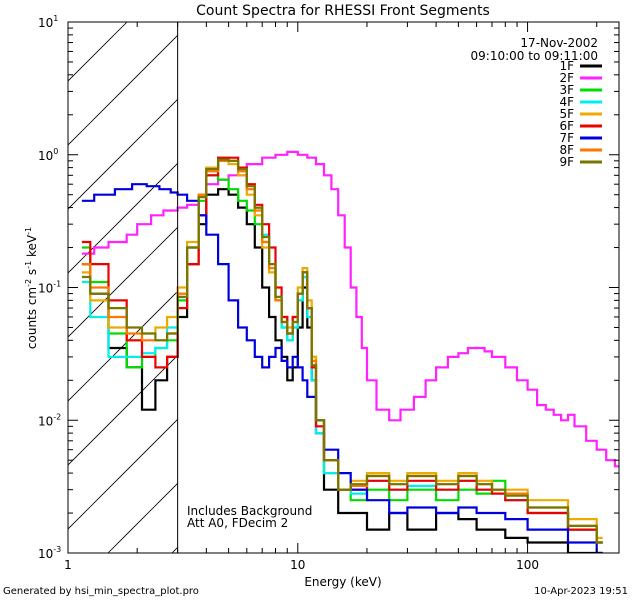 Image resolution: width=640 pixels, height=600 pixels. Describe the element at coordinates (566, 90) in the screenshot. I see `legend-label-3F: 3F` at that location.